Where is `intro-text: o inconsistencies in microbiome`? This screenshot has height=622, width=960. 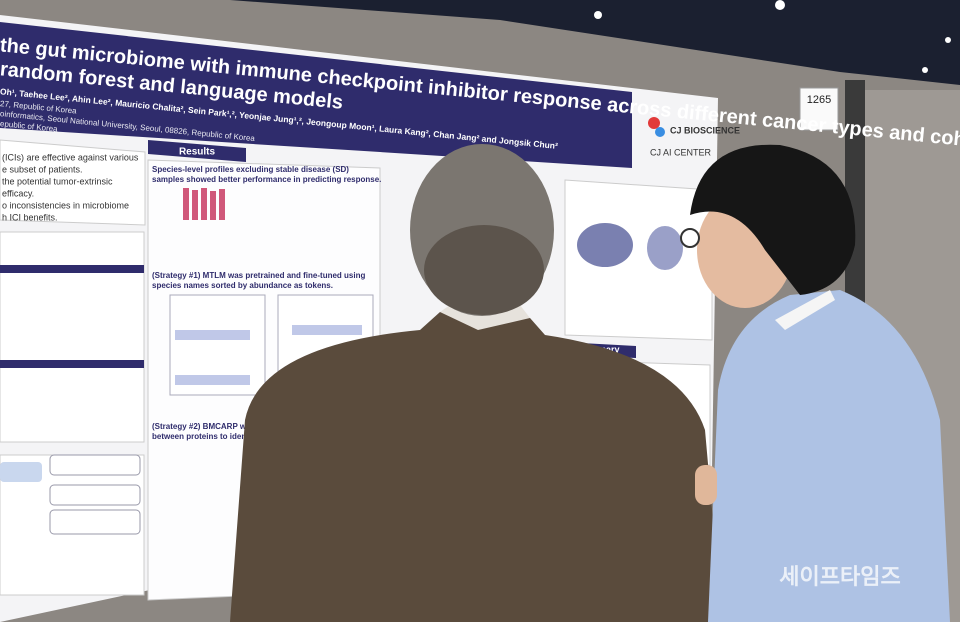 intro-text: o inconsistencies in microbiome is located at coordinates (65, 205).